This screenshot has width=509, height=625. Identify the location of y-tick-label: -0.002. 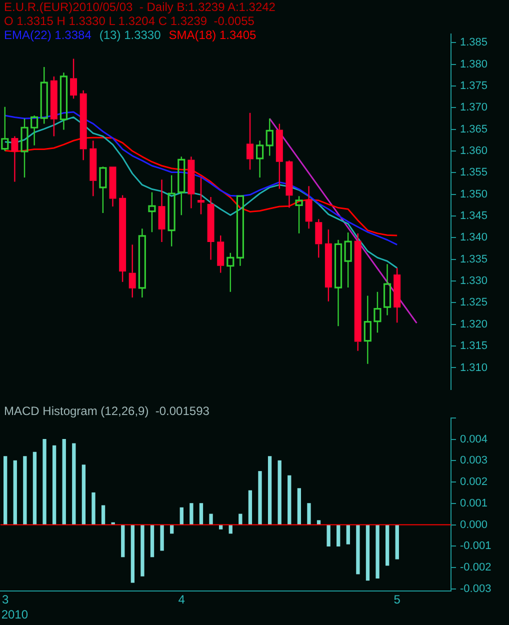
(476, 568).